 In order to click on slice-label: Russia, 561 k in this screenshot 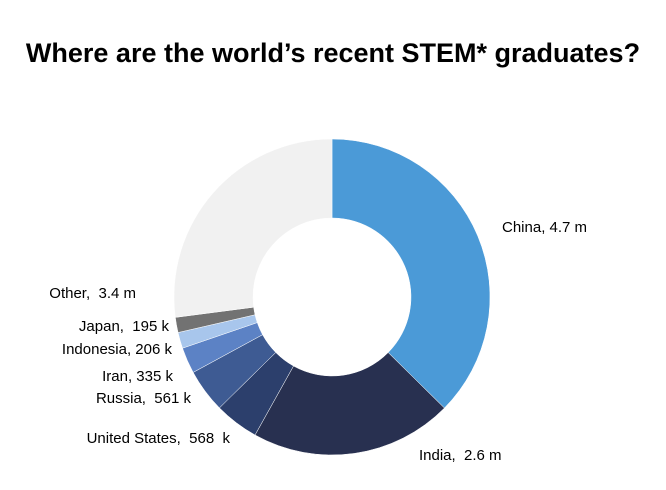, I will do `click(144, 398)`.